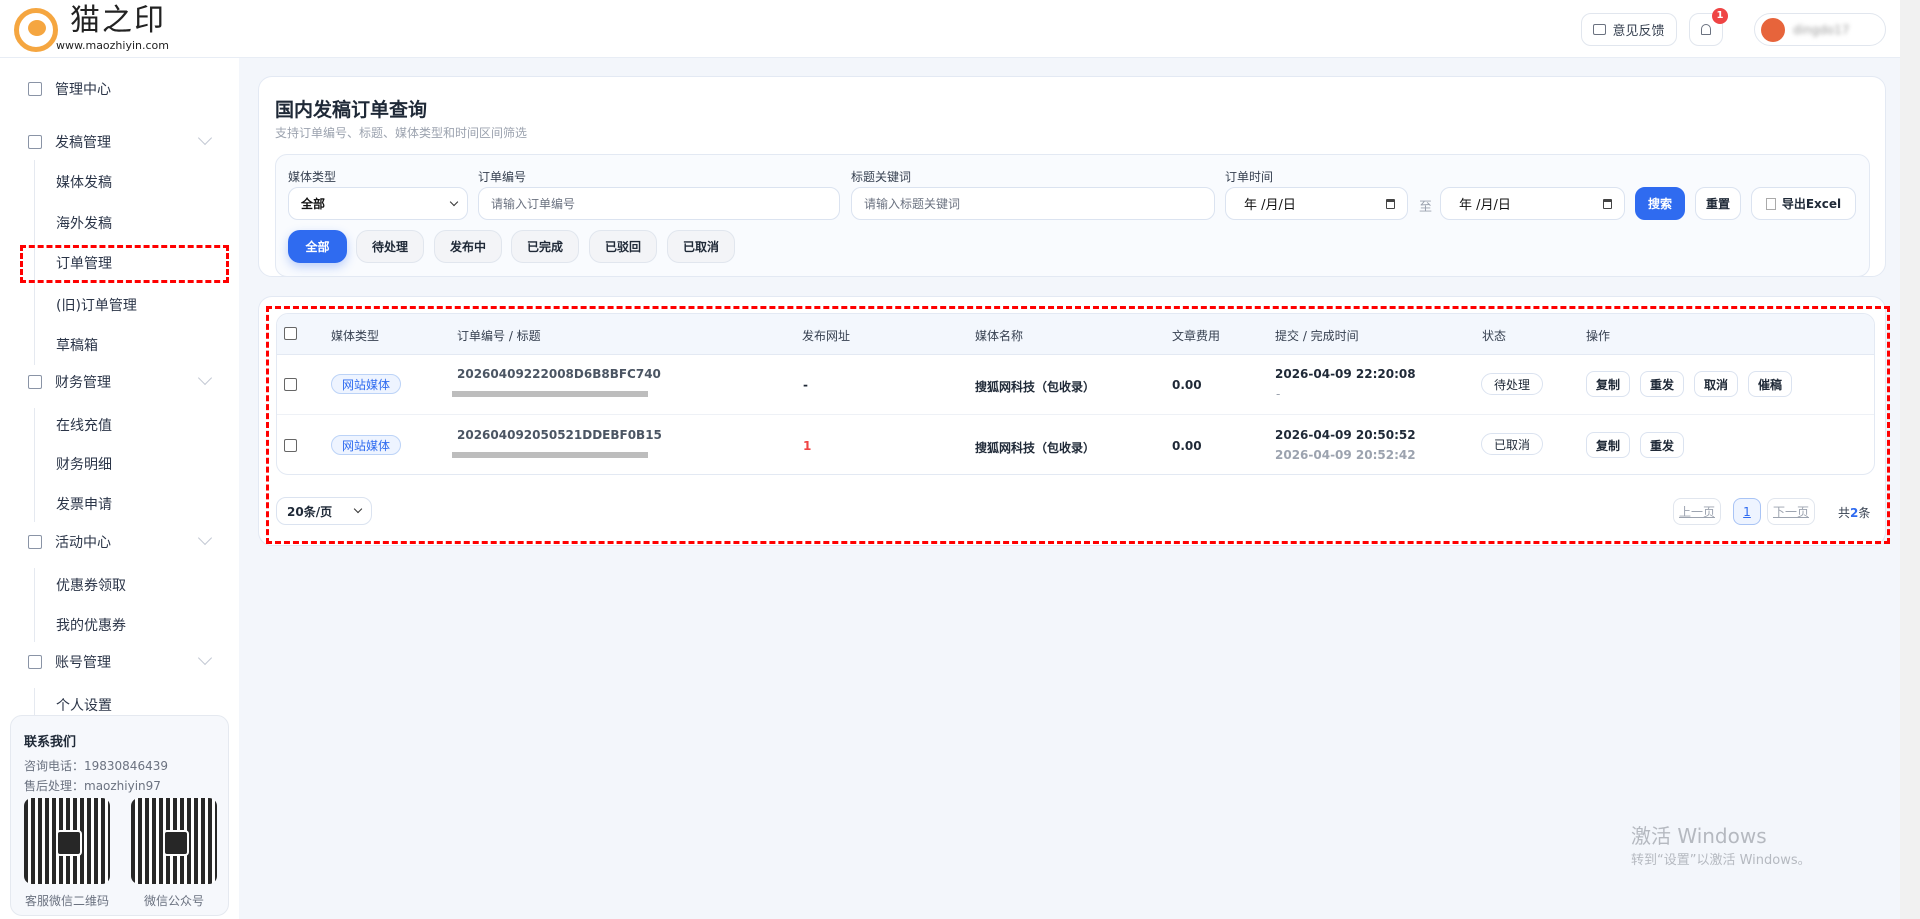 Image resolution: width=1920 pixels, height=919 pixels. Describe the element at coordinates (1316, 203) in the screenshot. I see `start-date-input: 年 /月/日` at that location.